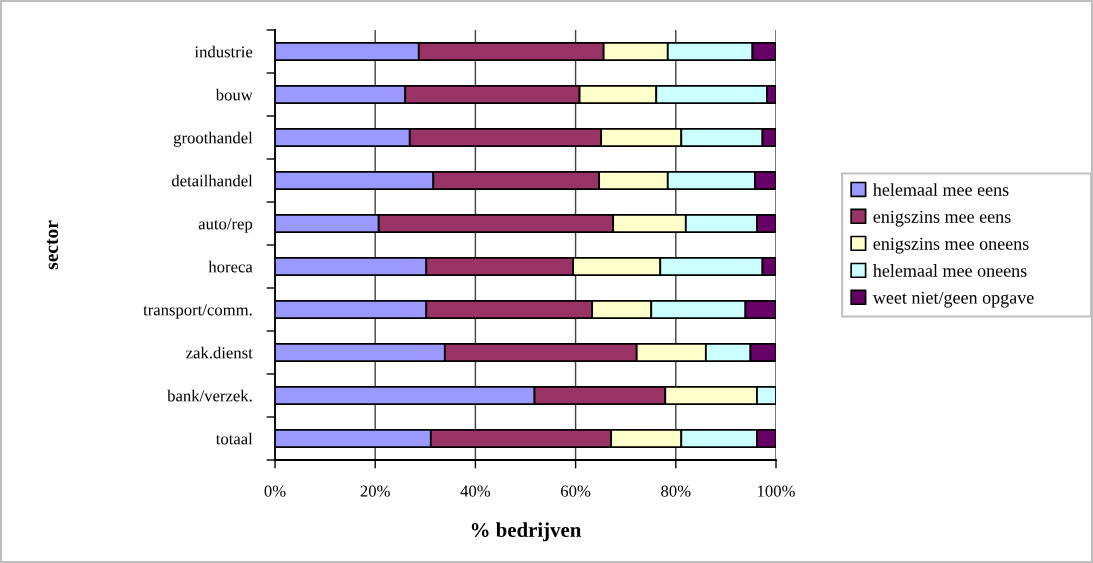 The image size is (1093, 563). Describe the element at coordinates (234, 438) in the screenshot. I see `y-tick-label: totaal` at that location.